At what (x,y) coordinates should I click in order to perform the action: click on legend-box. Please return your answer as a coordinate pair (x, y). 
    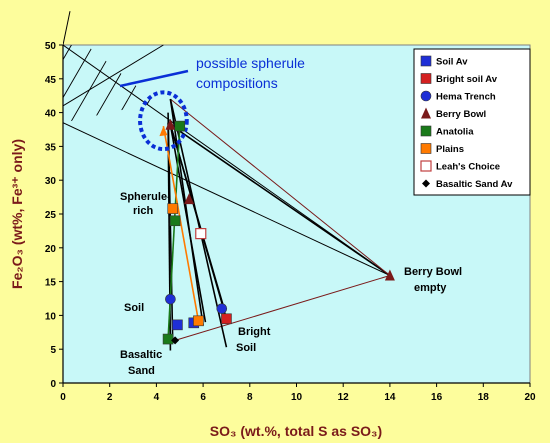
    Looking at the image, I should click on (472, 122).